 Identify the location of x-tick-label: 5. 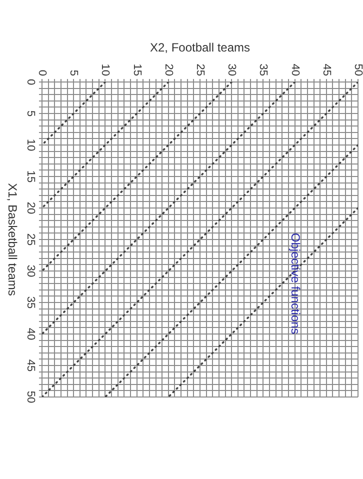
(74, 73).